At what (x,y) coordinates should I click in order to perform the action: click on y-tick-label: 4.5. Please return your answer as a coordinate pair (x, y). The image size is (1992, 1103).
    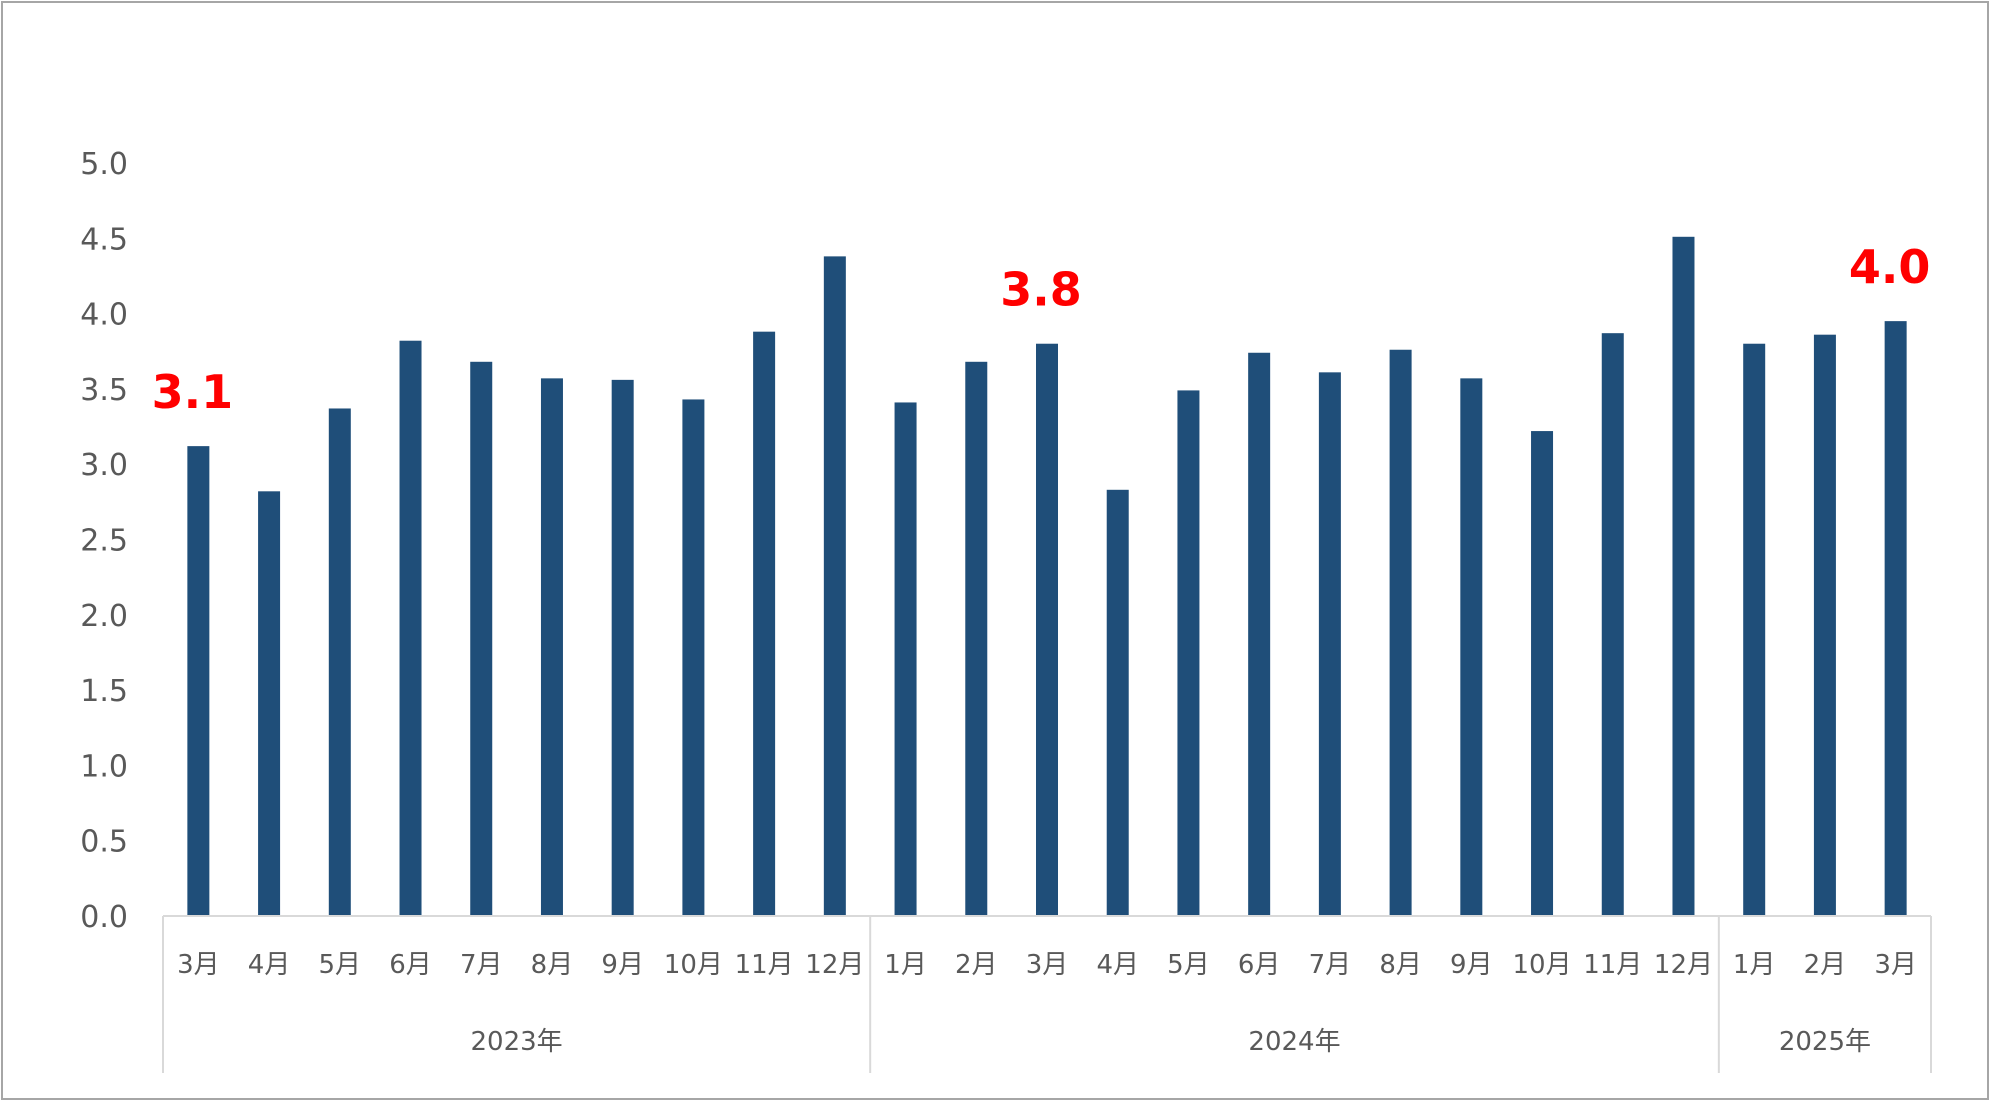
    Looking at the image, I should click on (104, 239).